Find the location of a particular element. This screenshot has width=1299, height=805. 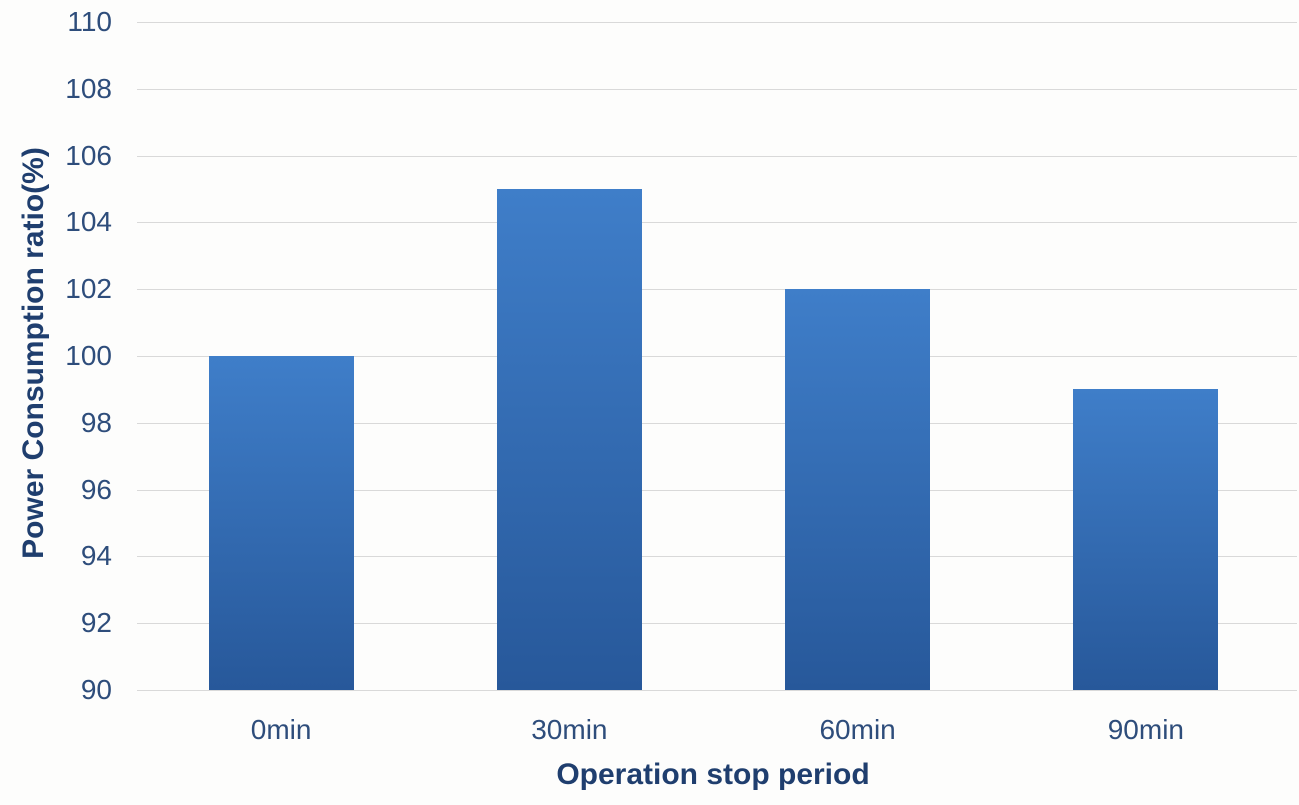

y-tick-label: 92 is located at coordinates (96, 623).